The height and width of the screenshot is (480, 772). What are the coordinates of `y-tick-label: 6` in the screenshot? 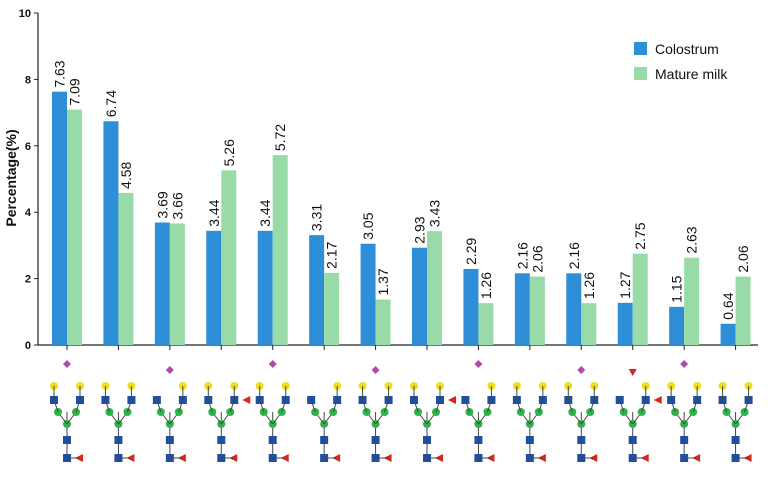 It's located at (28, 147).